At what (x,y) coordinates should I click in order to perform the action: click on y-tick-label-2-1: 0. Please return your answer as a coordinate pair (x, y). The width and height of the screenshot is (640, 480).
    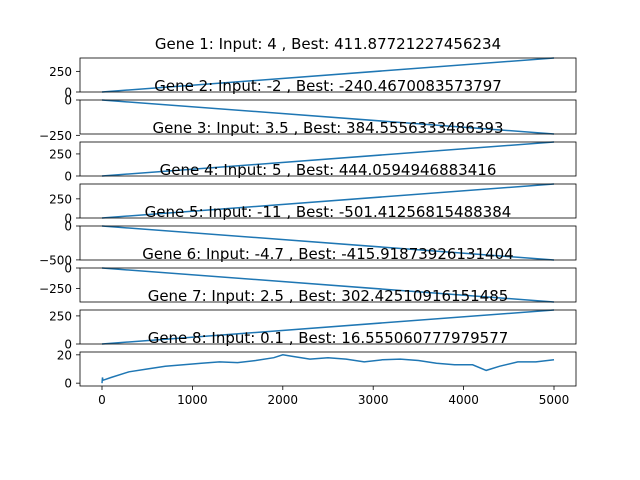
    Looking at the image, I should click on (68, 101).